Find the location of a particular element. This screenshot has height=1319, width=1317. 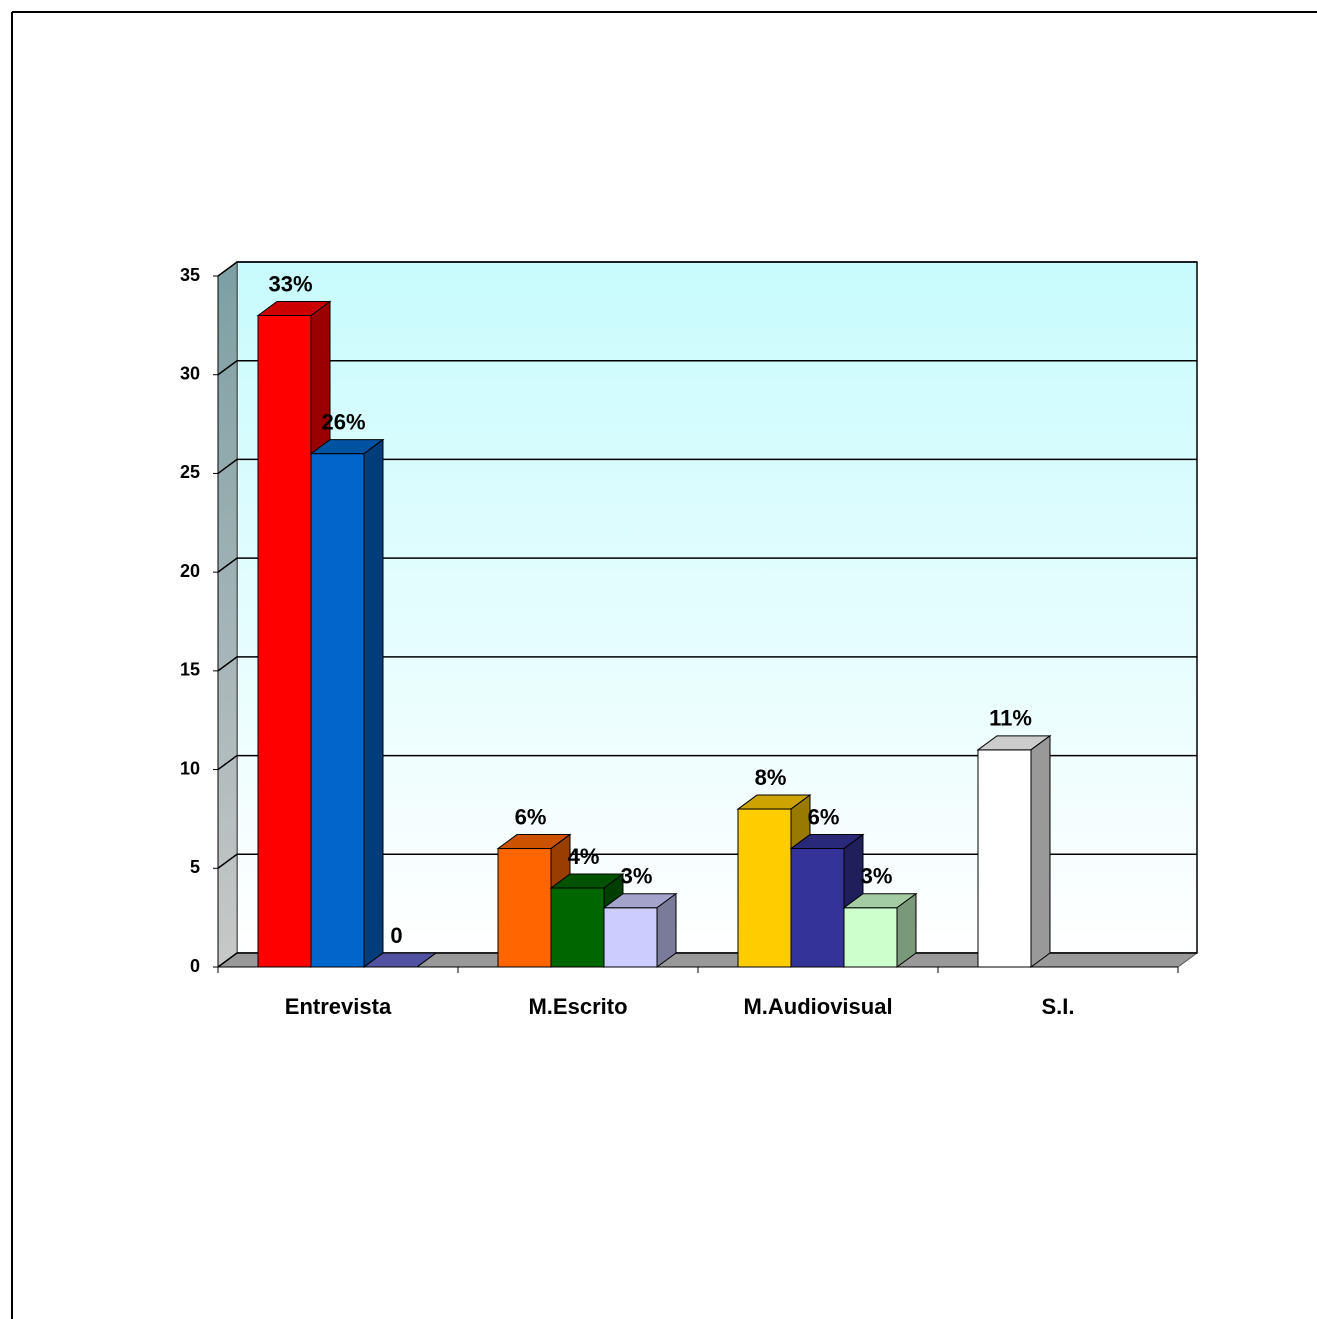

x-tick-label: M.Audiovisual is located at coordinates (817, 1006).